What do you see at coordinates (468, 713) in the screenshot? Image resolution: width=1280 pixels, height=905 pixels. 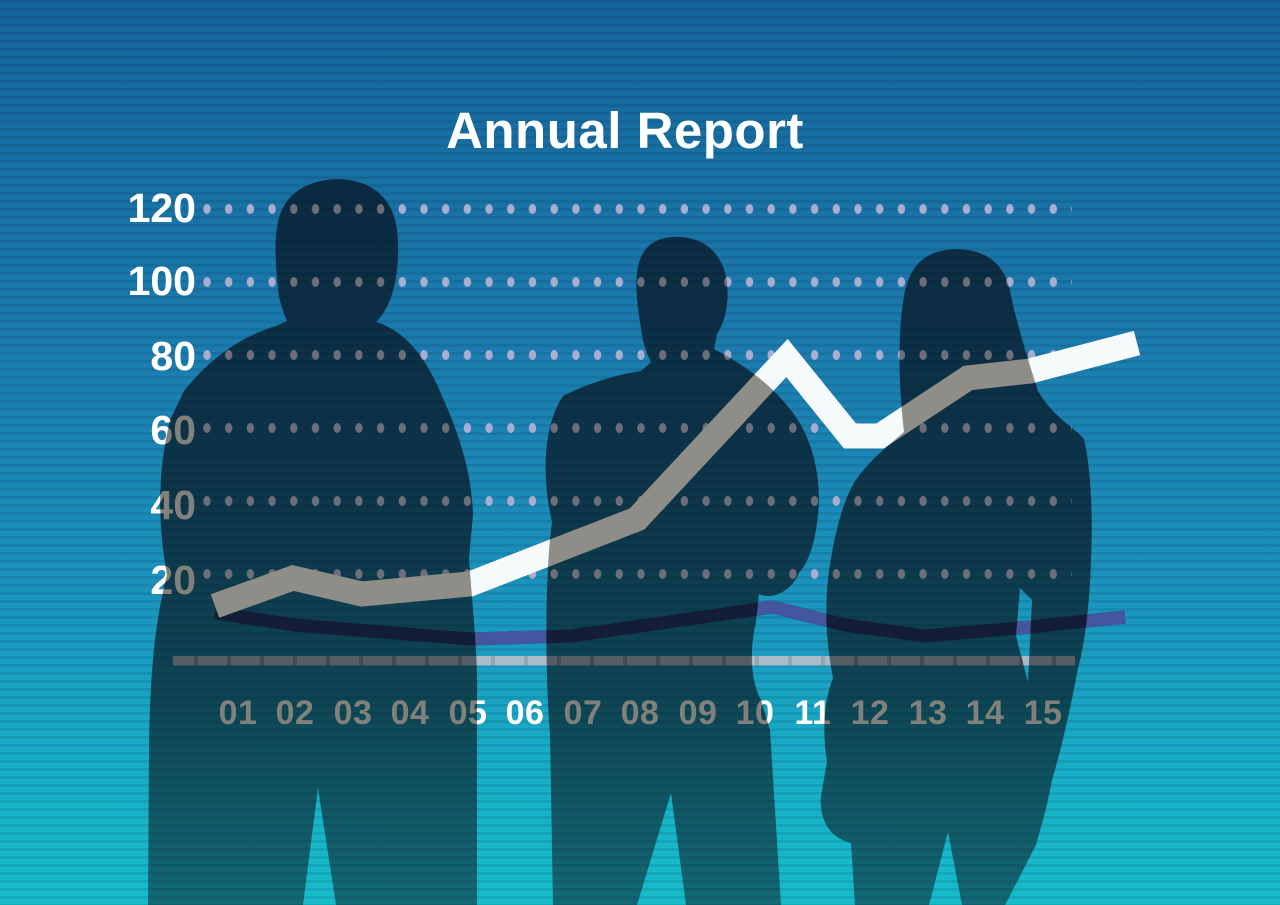 I see `x-axis-label: 05` at bounding box center [468, 713].